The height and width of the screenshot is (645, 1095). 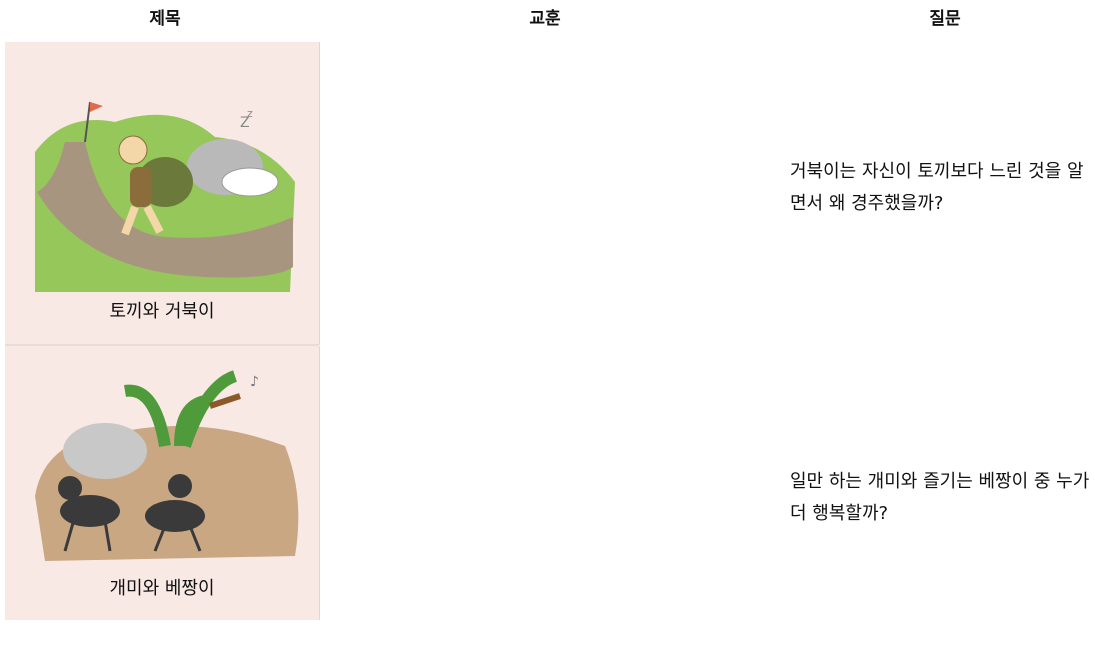 I want to click on svg-text: Z, so click(x=245, y=123).